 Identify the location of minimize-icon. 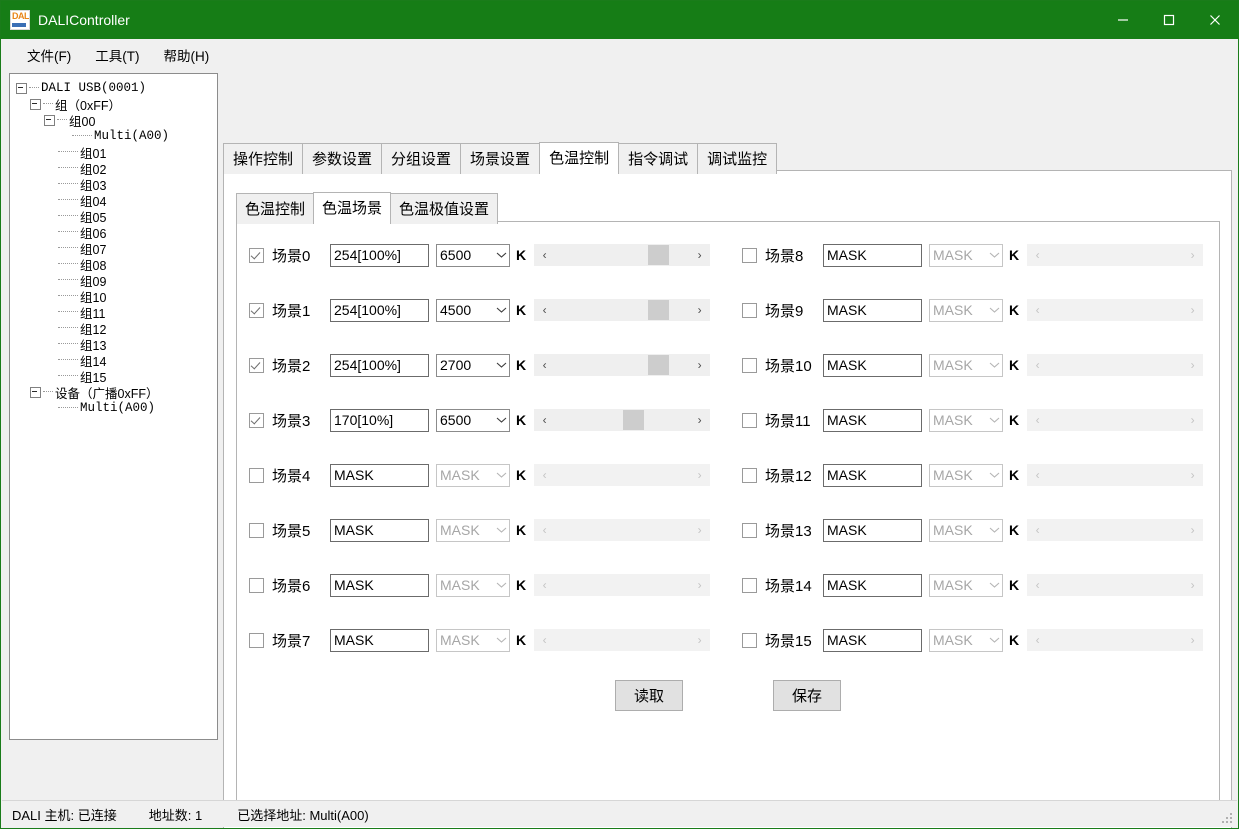
(1123, 20).